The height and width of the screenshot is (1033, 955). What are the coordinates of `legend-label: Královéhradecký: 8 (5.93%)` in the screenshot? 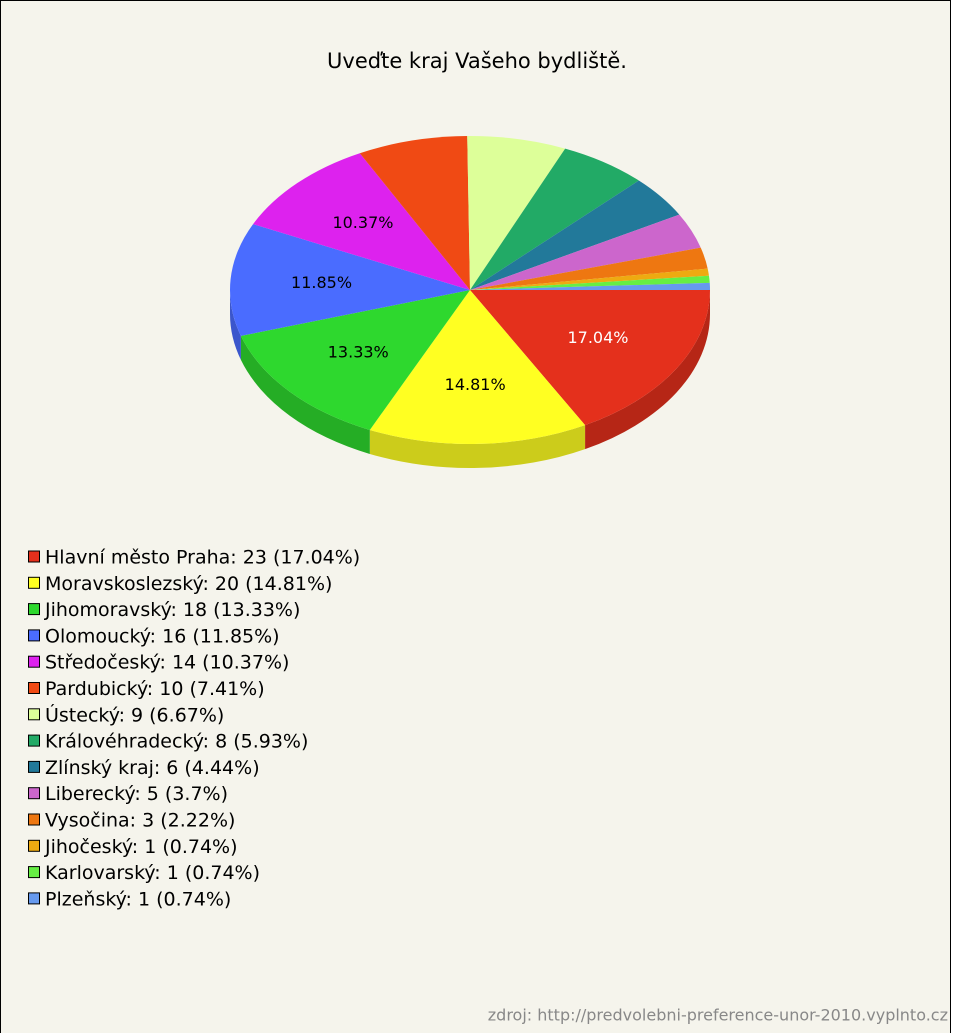 It's located at (176, 742).